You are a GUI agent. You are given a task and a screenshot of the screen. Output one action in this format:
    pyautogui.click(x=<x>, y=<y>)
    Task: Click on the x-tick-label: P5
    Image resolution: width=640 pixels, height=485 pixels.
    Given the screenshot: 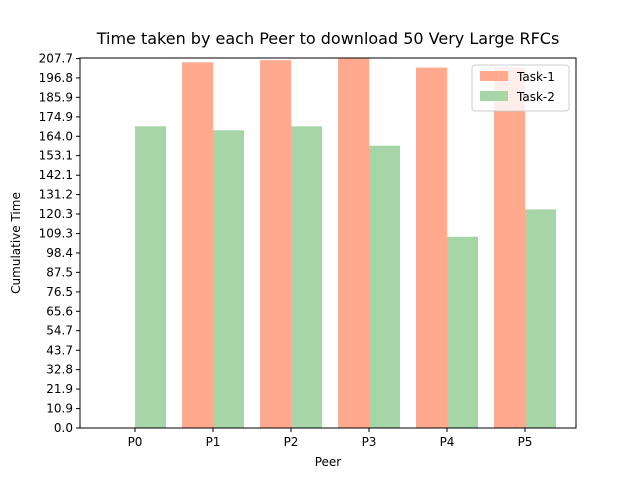 What is the action you would take?
    pyautogui.click(x=525, y=442)
    